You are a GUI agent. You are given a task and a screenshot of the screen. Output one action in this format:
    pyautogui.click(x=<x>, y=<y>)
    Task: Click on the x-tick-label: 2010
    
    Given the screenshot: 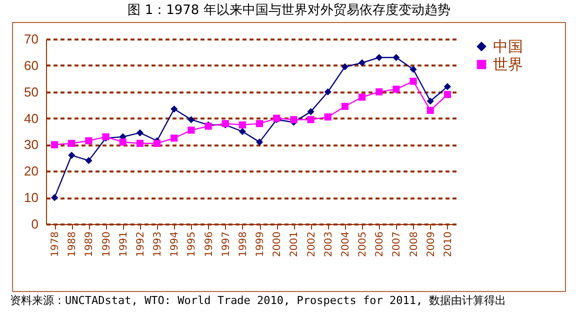 What is the action you would take?
    pyautogui.click(x=448, y=244)
    